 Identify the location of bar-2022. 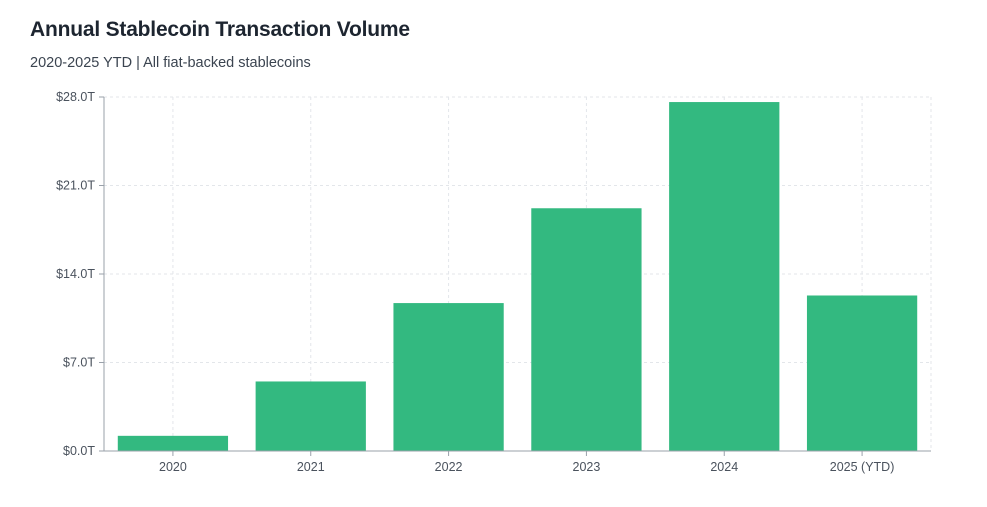
(448, 377).